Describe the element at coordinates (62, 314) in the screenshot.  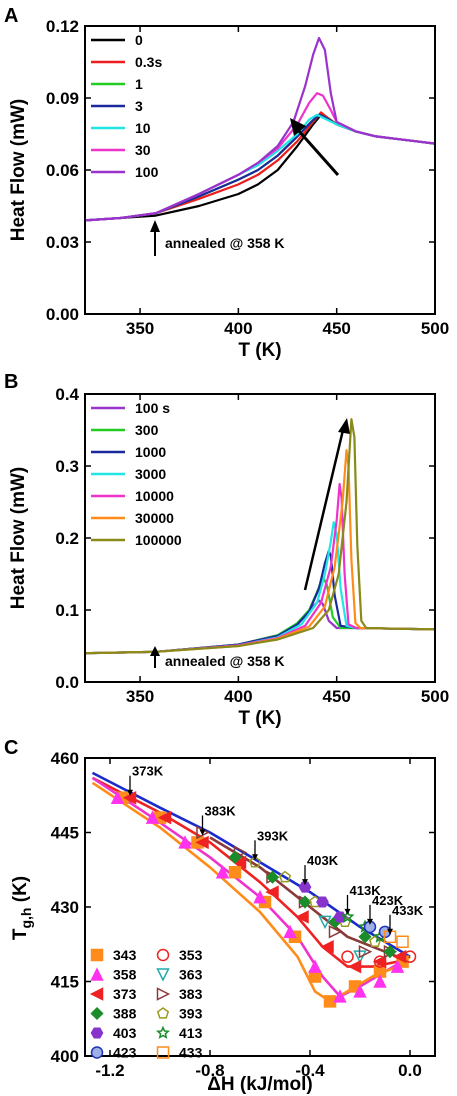
I see `y-tick-label: 0.00` at that location.